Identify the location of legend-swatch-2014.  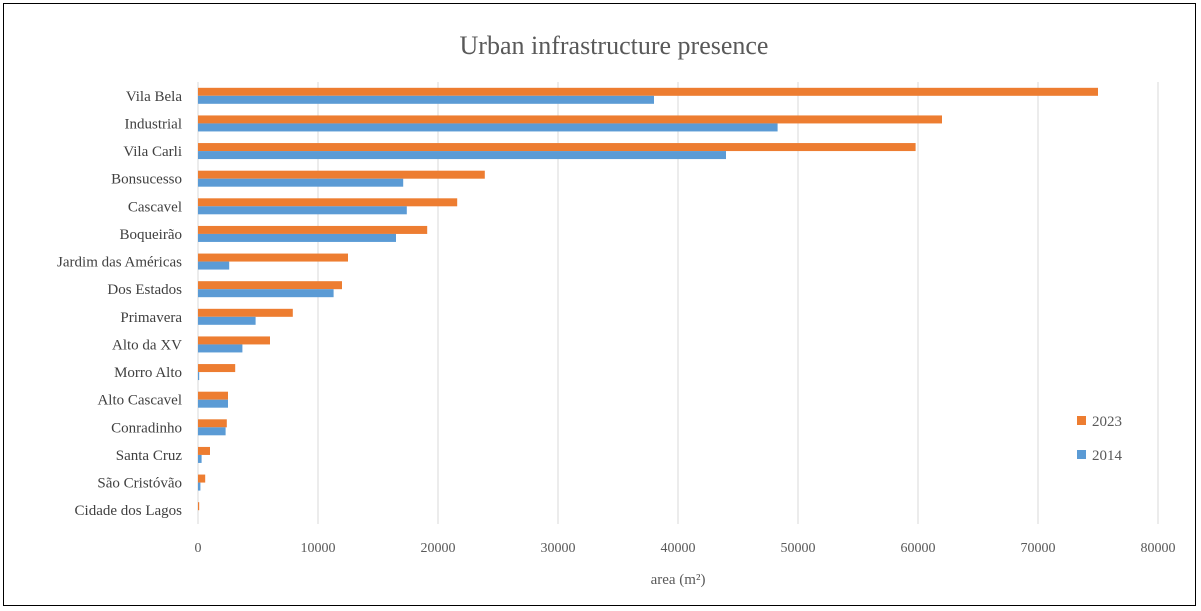
(1081, 454).